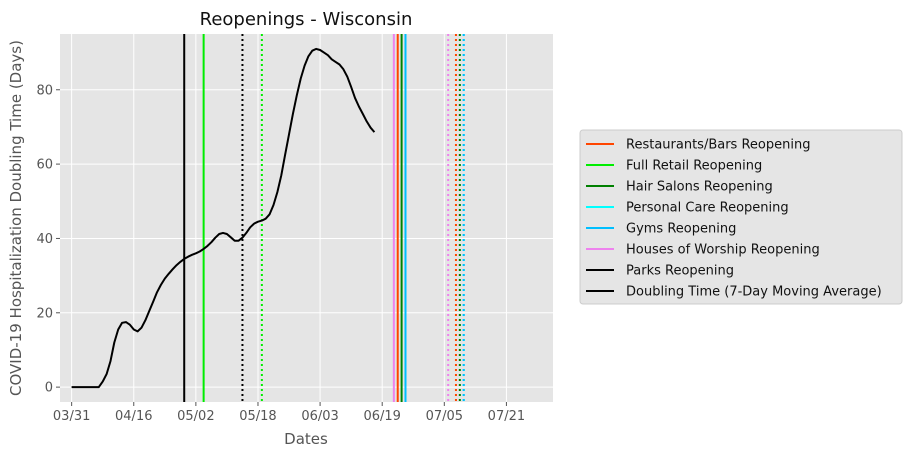 This screenshot has width=914, height=457. Describe the element at coordinates (44, 165) in the screenshot. I see `y-tick-label: 60` at that location.